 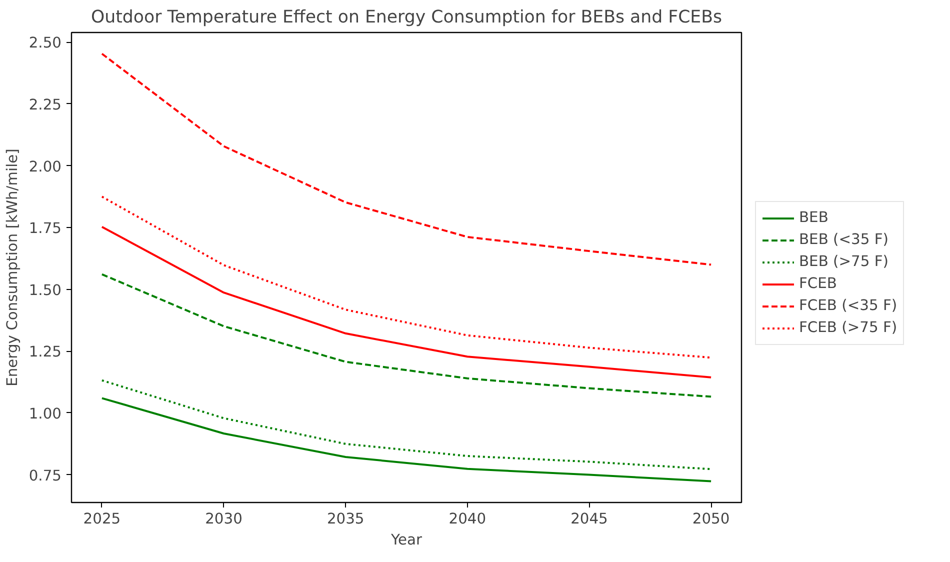 I want to click on y-tick-label: 2.25, so click(x=45, y=105).